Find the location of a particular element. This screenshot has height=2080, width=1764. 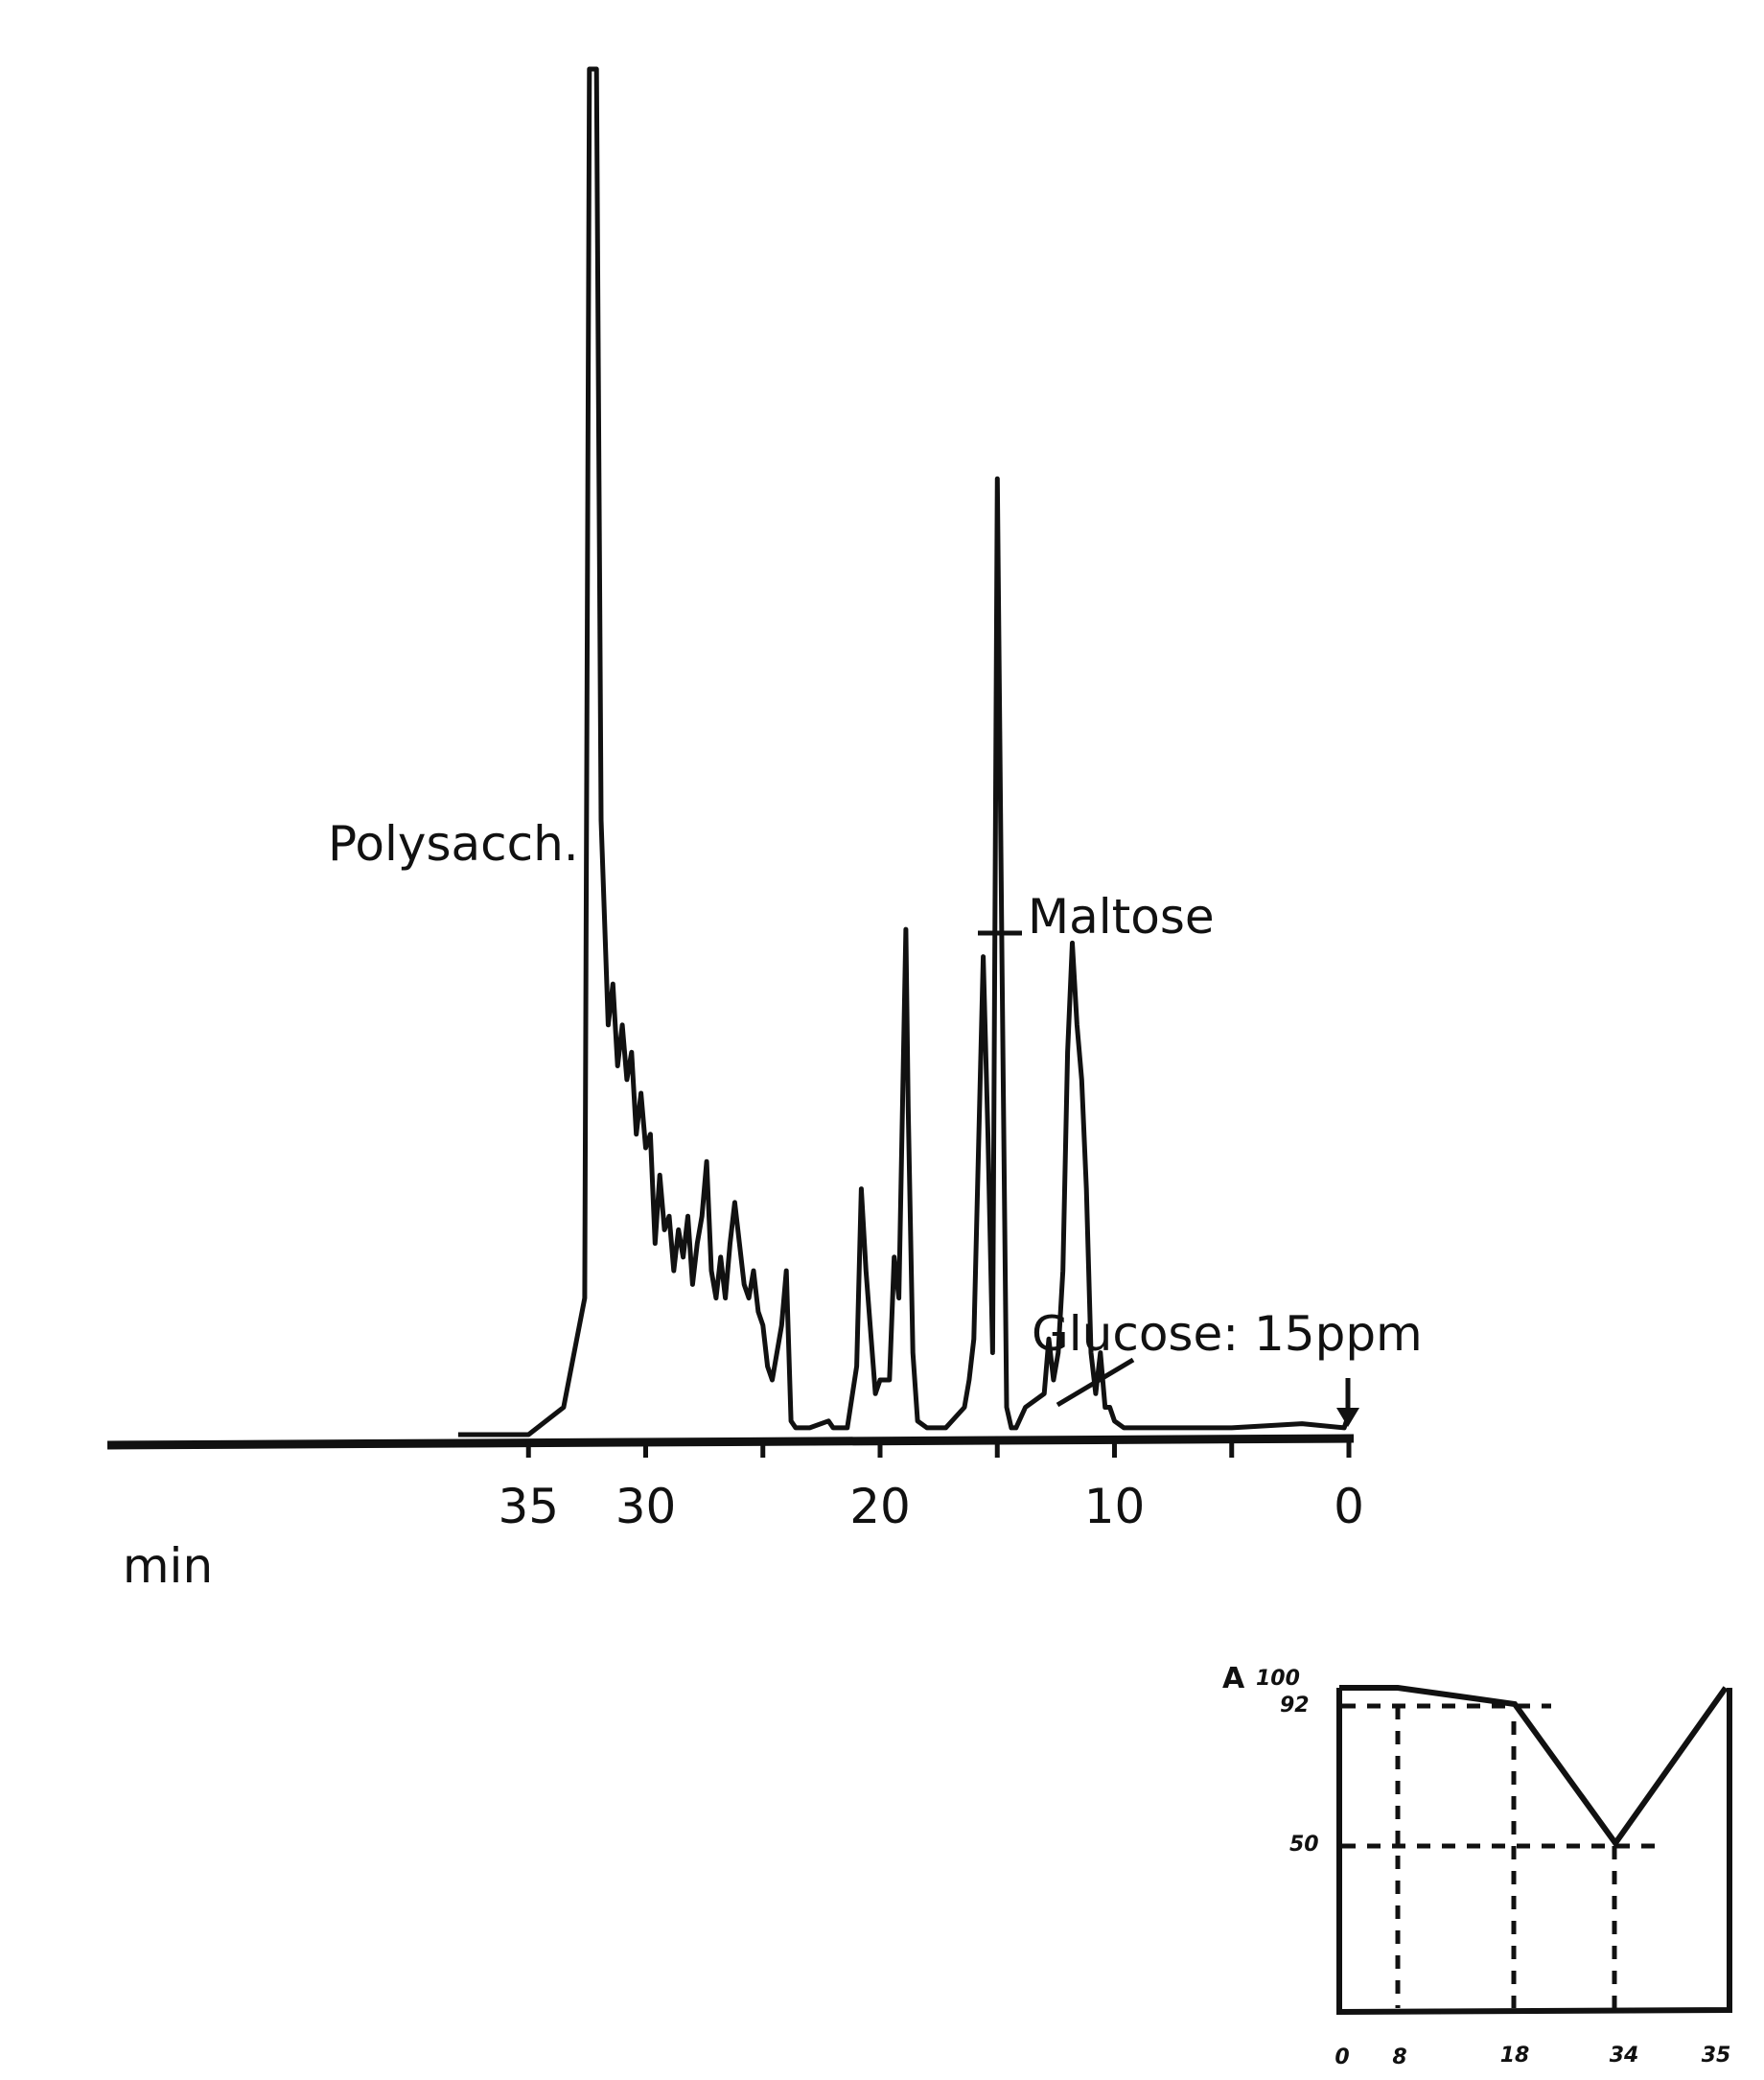

polysaccharide-label: Polysacch. is located at coordinates (453, 844).